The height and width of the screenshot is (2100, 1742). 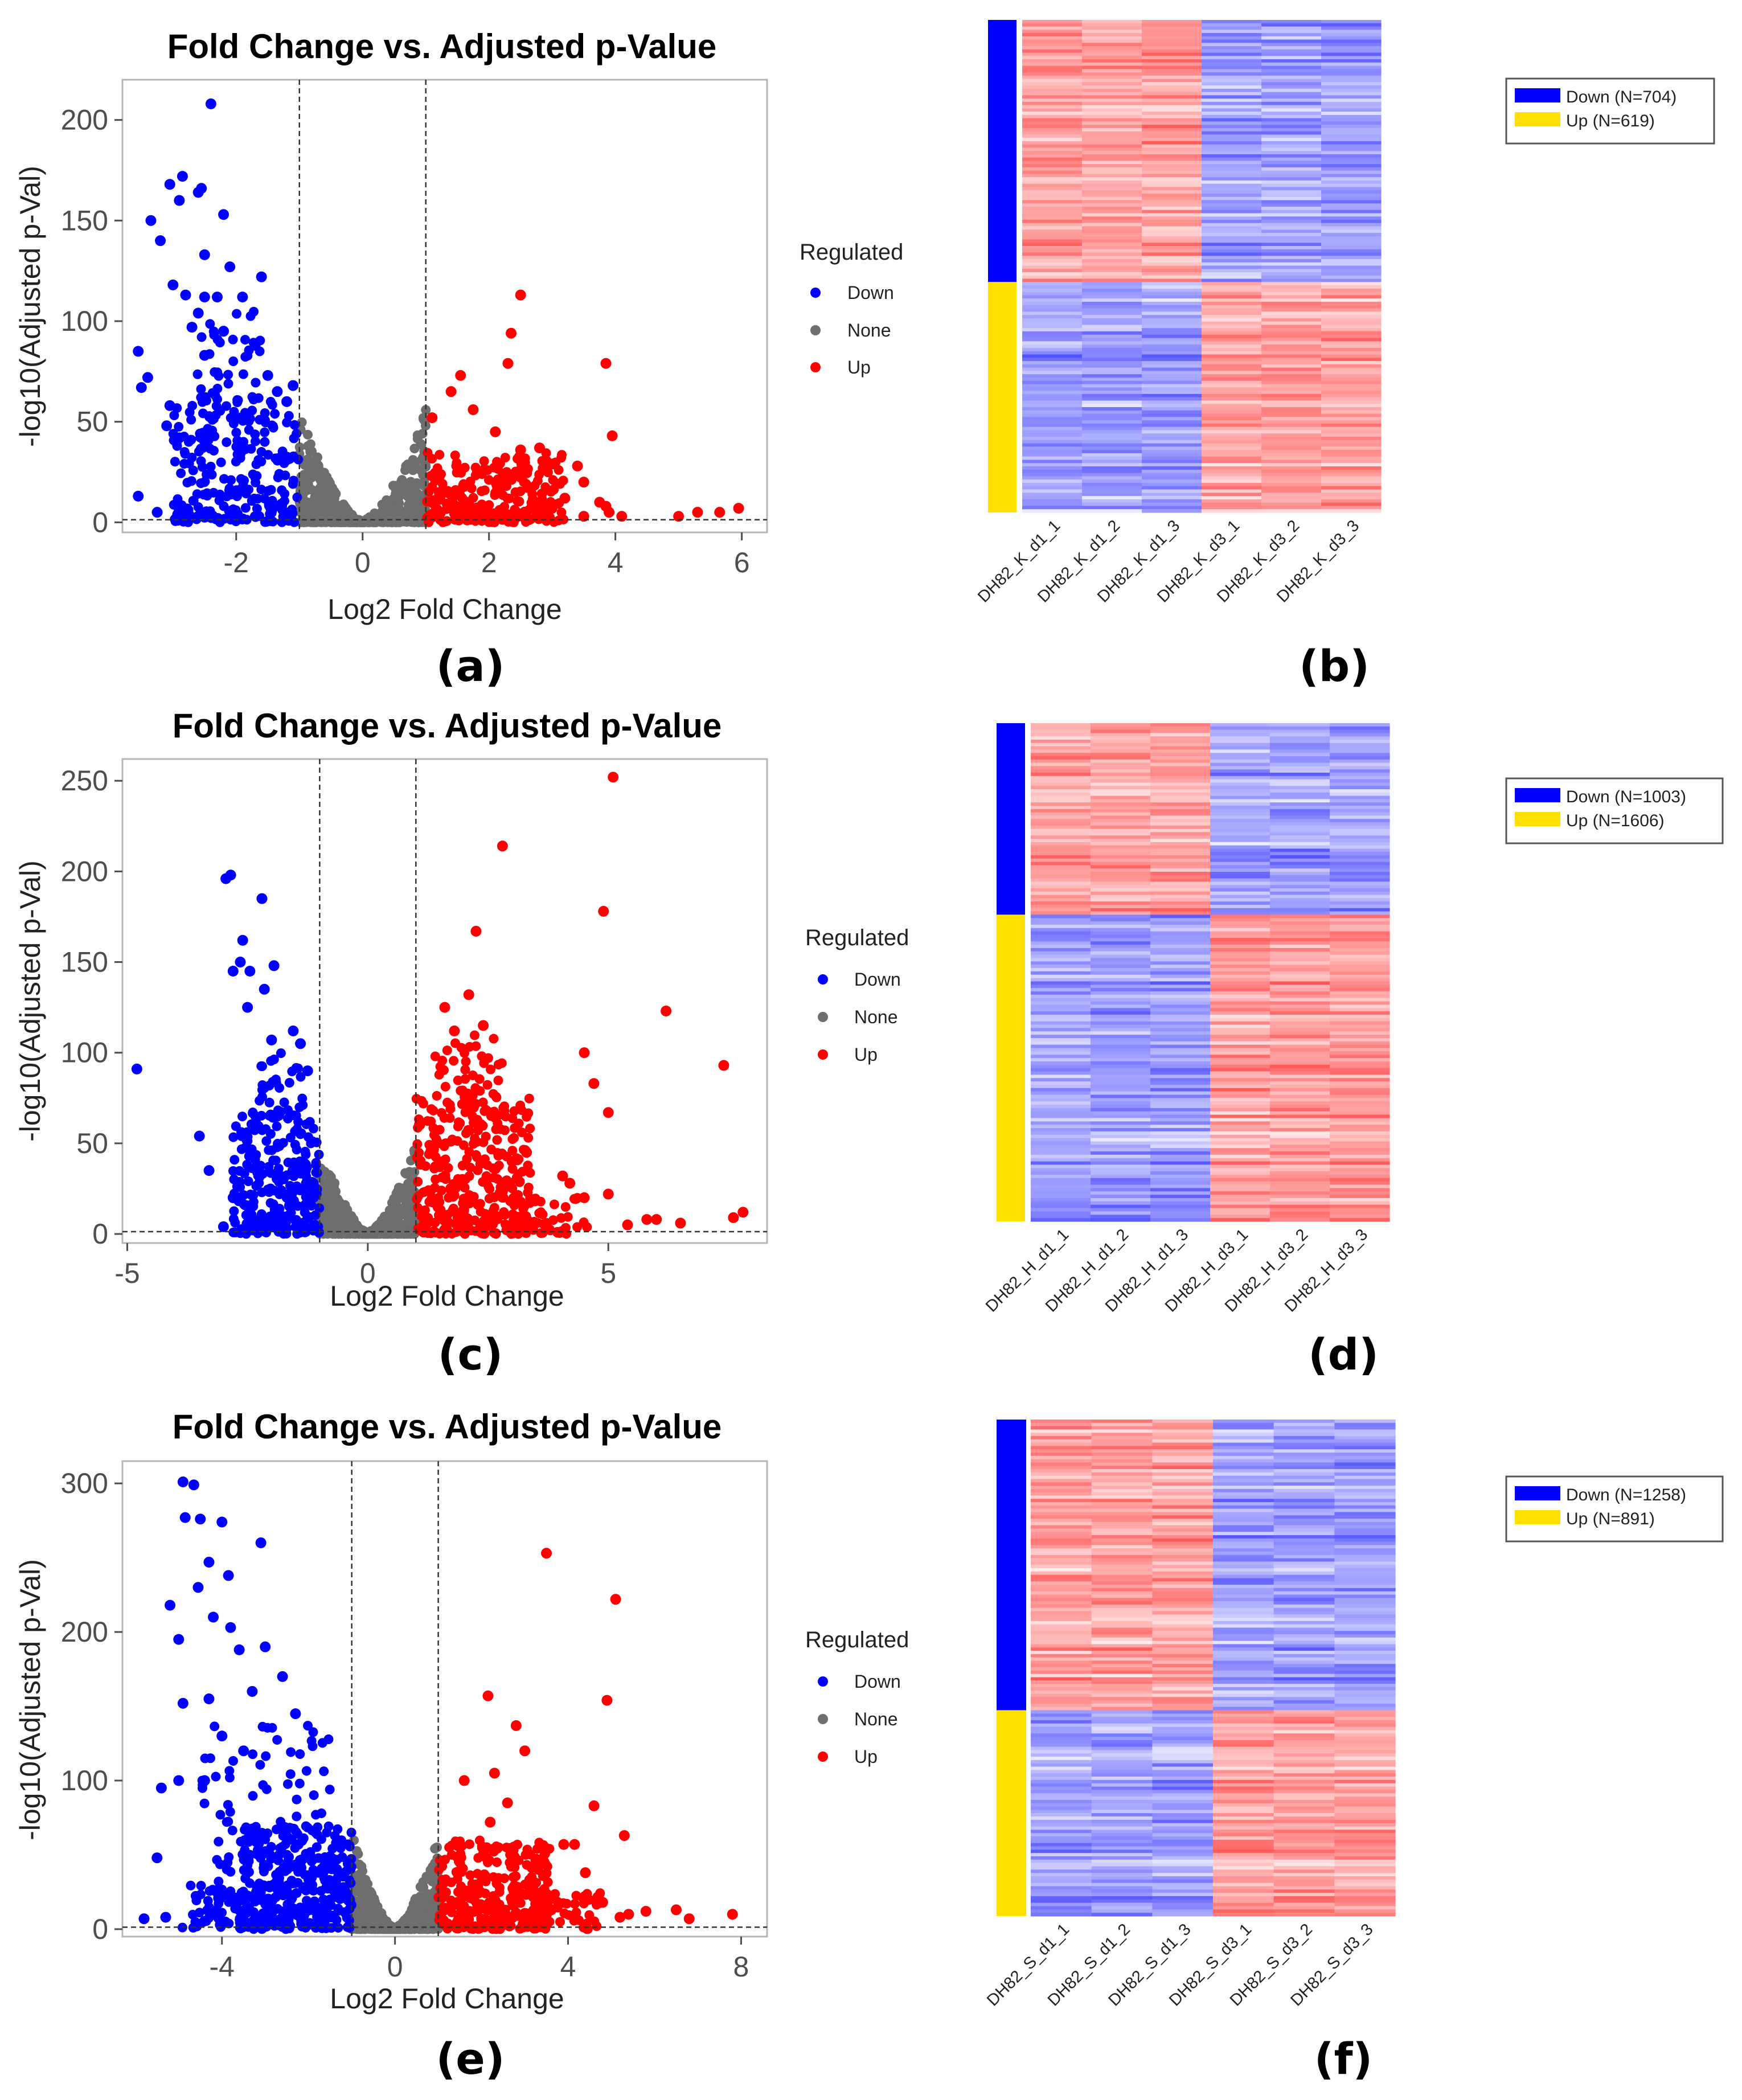 I want to click on heatmap-legend: Down (N=704) Up (N=619), so click(x=1610, y=111).